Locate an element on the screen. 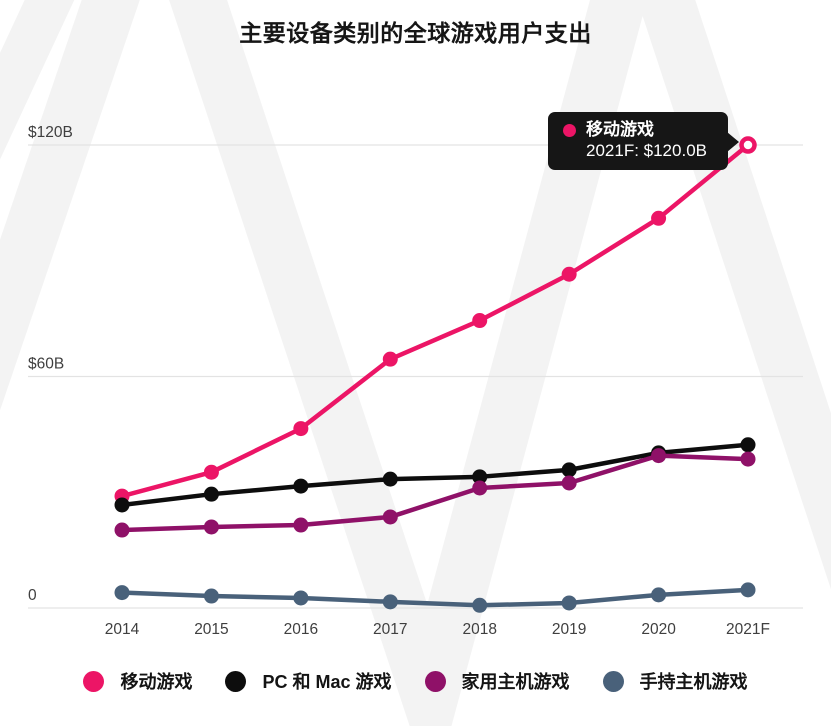 This screenshot has height=726, width=831. legend-item: 家用主机游戏 is located at coordinates (497, 681).